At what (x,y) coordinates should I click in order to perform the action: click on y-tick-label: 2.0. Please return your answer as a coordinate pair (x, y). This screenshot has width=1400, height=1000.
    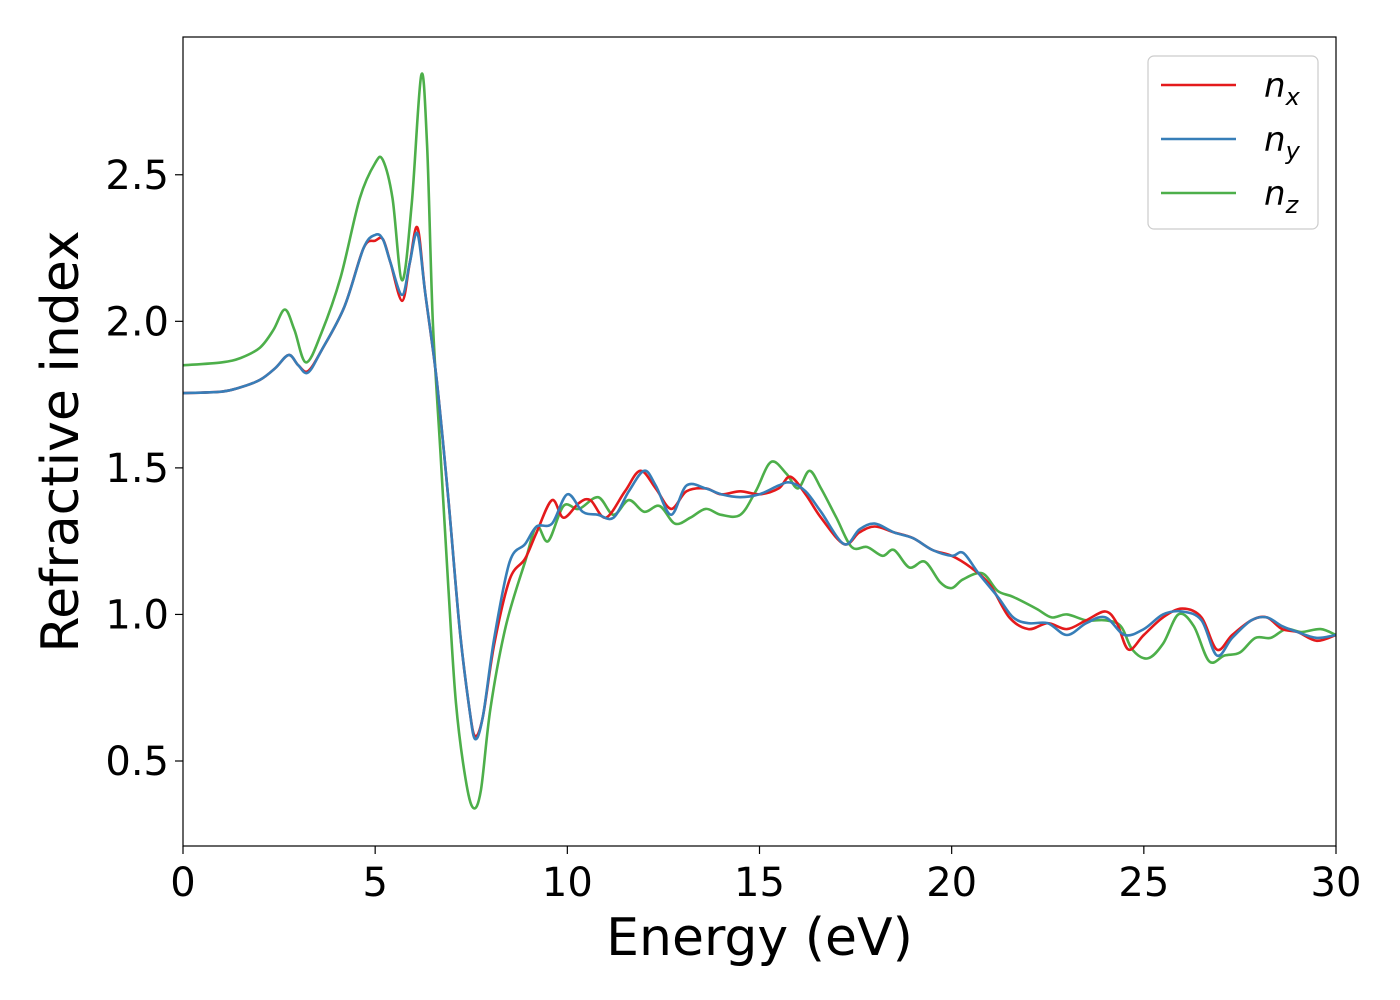
    Looking at the image, I should click on (137, 322).